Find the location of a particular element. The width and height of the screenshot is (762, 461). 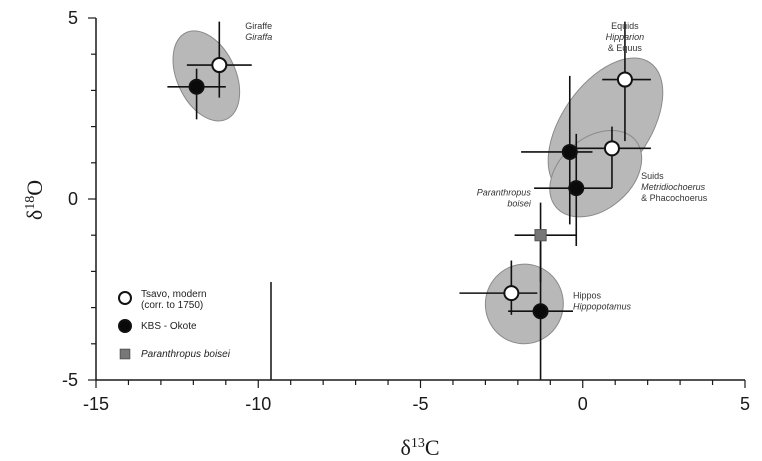

x-tick-label: -15 is located at coordinates (96, 404).